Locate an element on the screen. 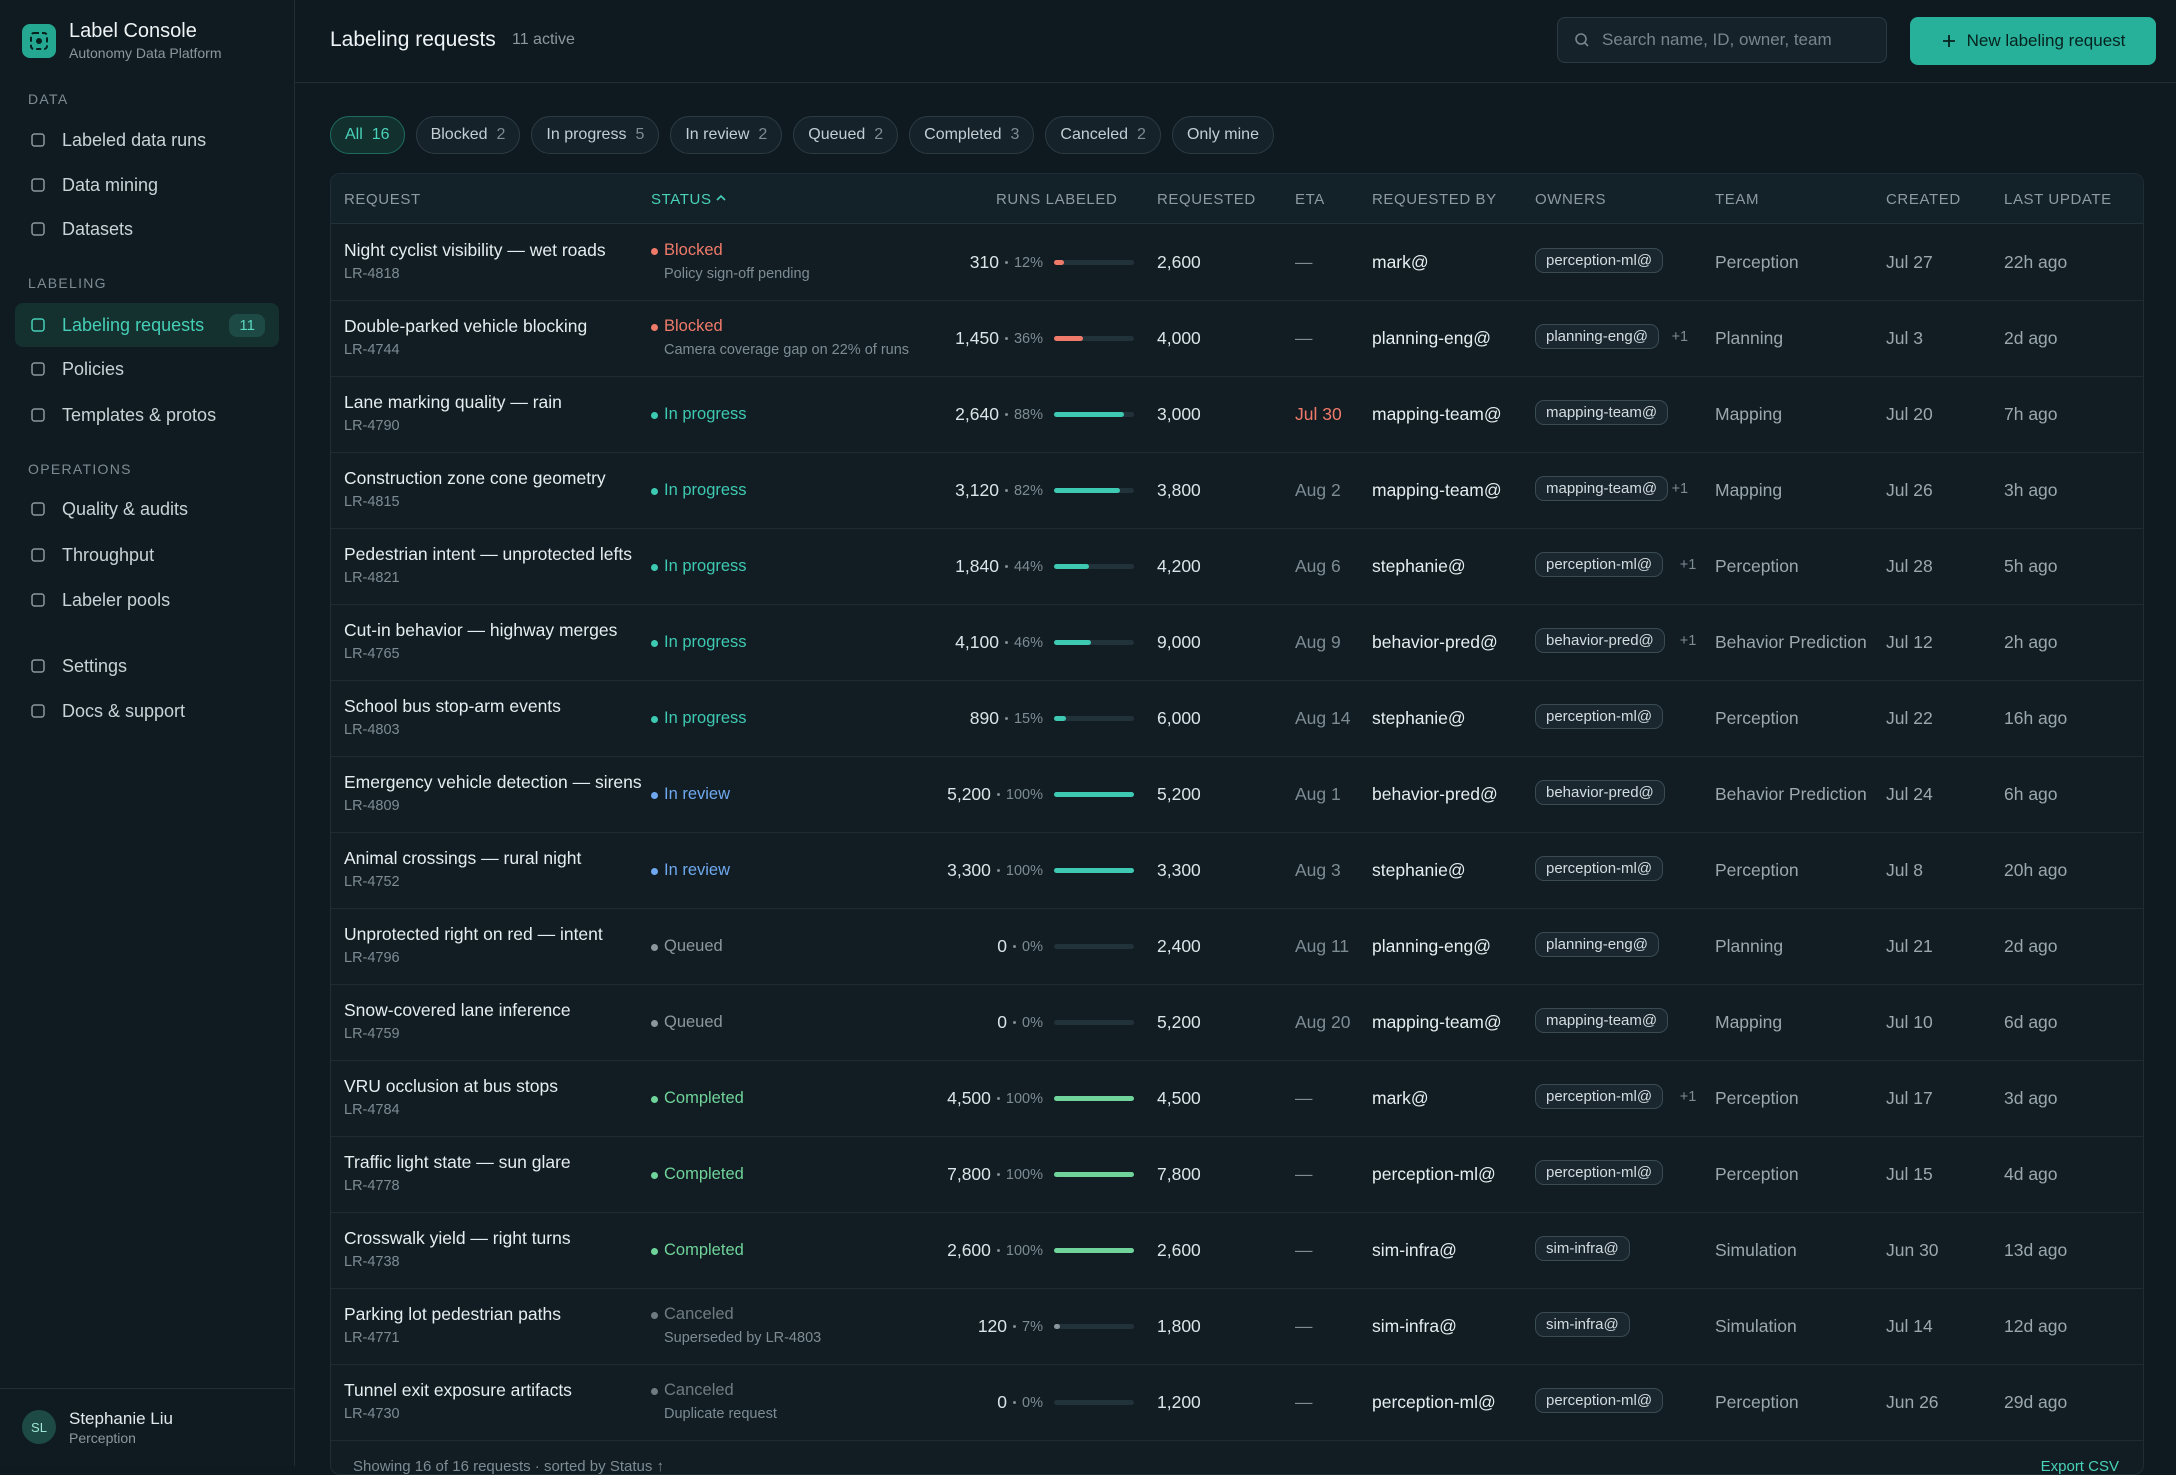 This screenshot has width=2176, height=1475. nav-item: Labeled data runs is located at coordinates (147, 140).